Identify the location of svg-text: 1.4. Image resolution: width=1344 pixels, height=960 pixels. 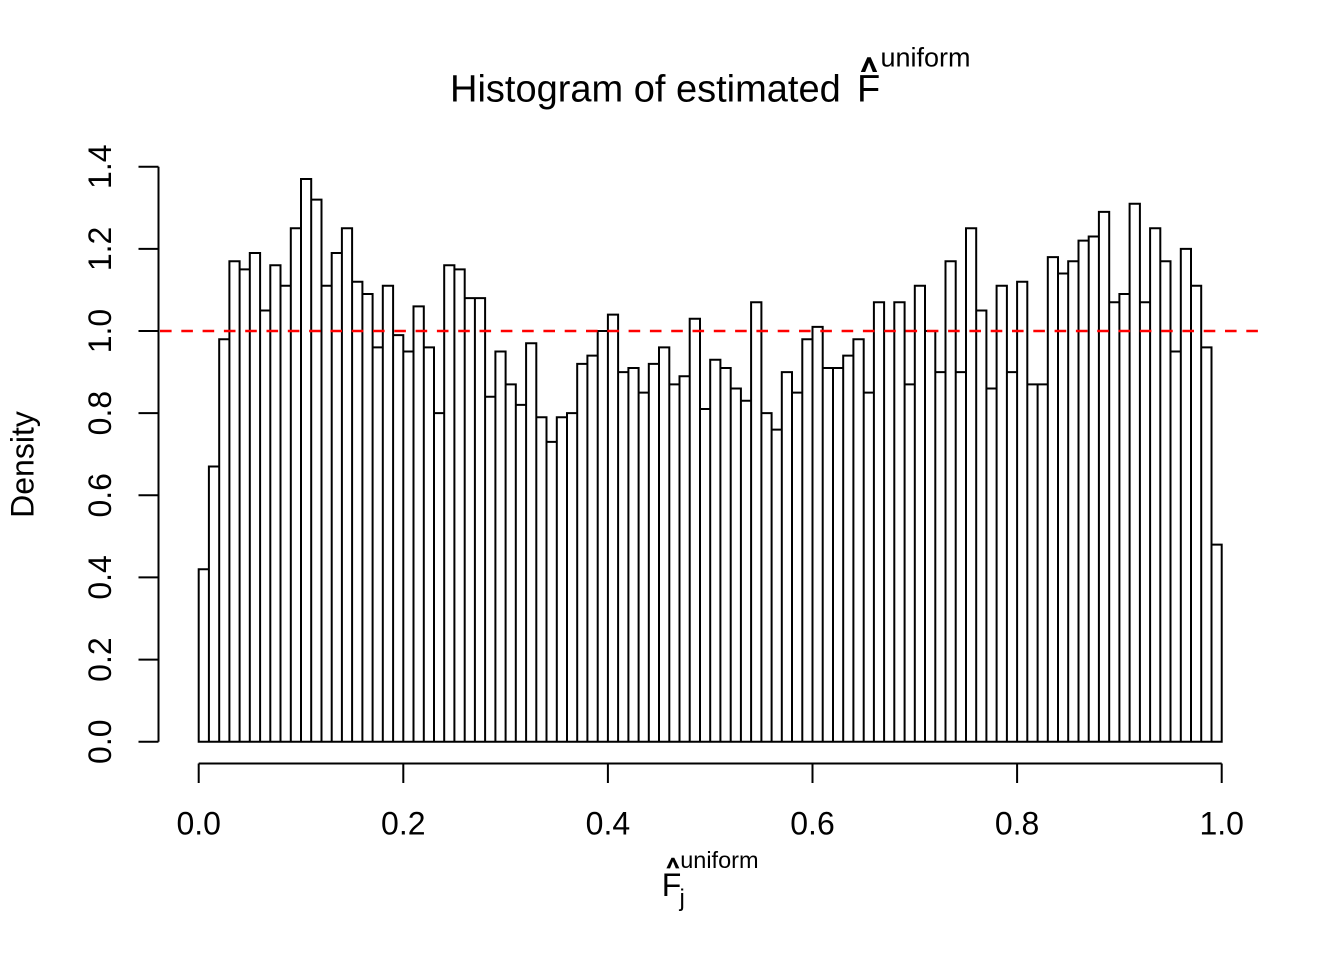
(100, 166).